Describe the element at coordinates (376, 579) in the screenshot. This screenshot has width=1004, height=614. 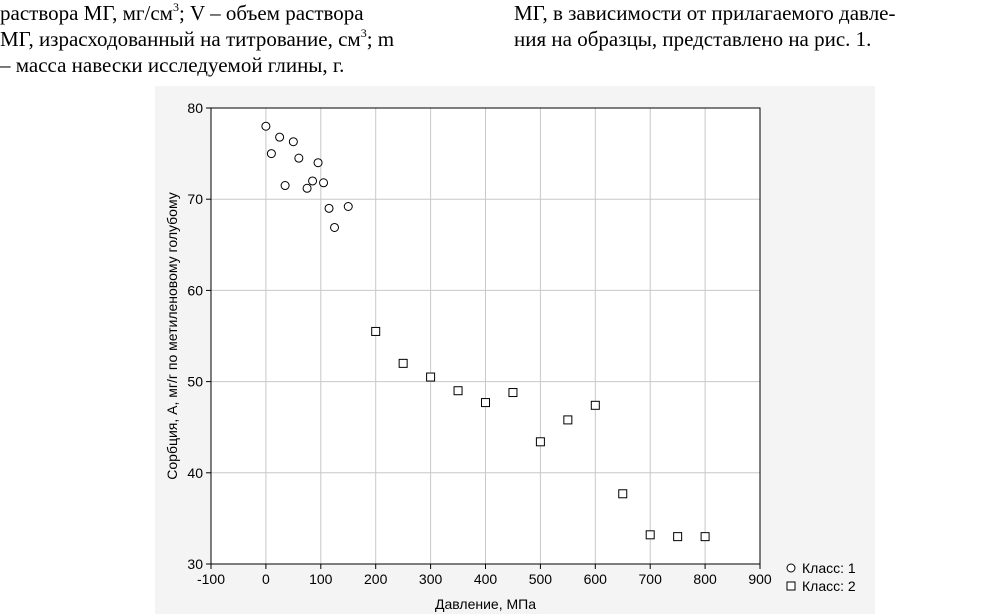
I see `x-tick-label: 200` at that location.